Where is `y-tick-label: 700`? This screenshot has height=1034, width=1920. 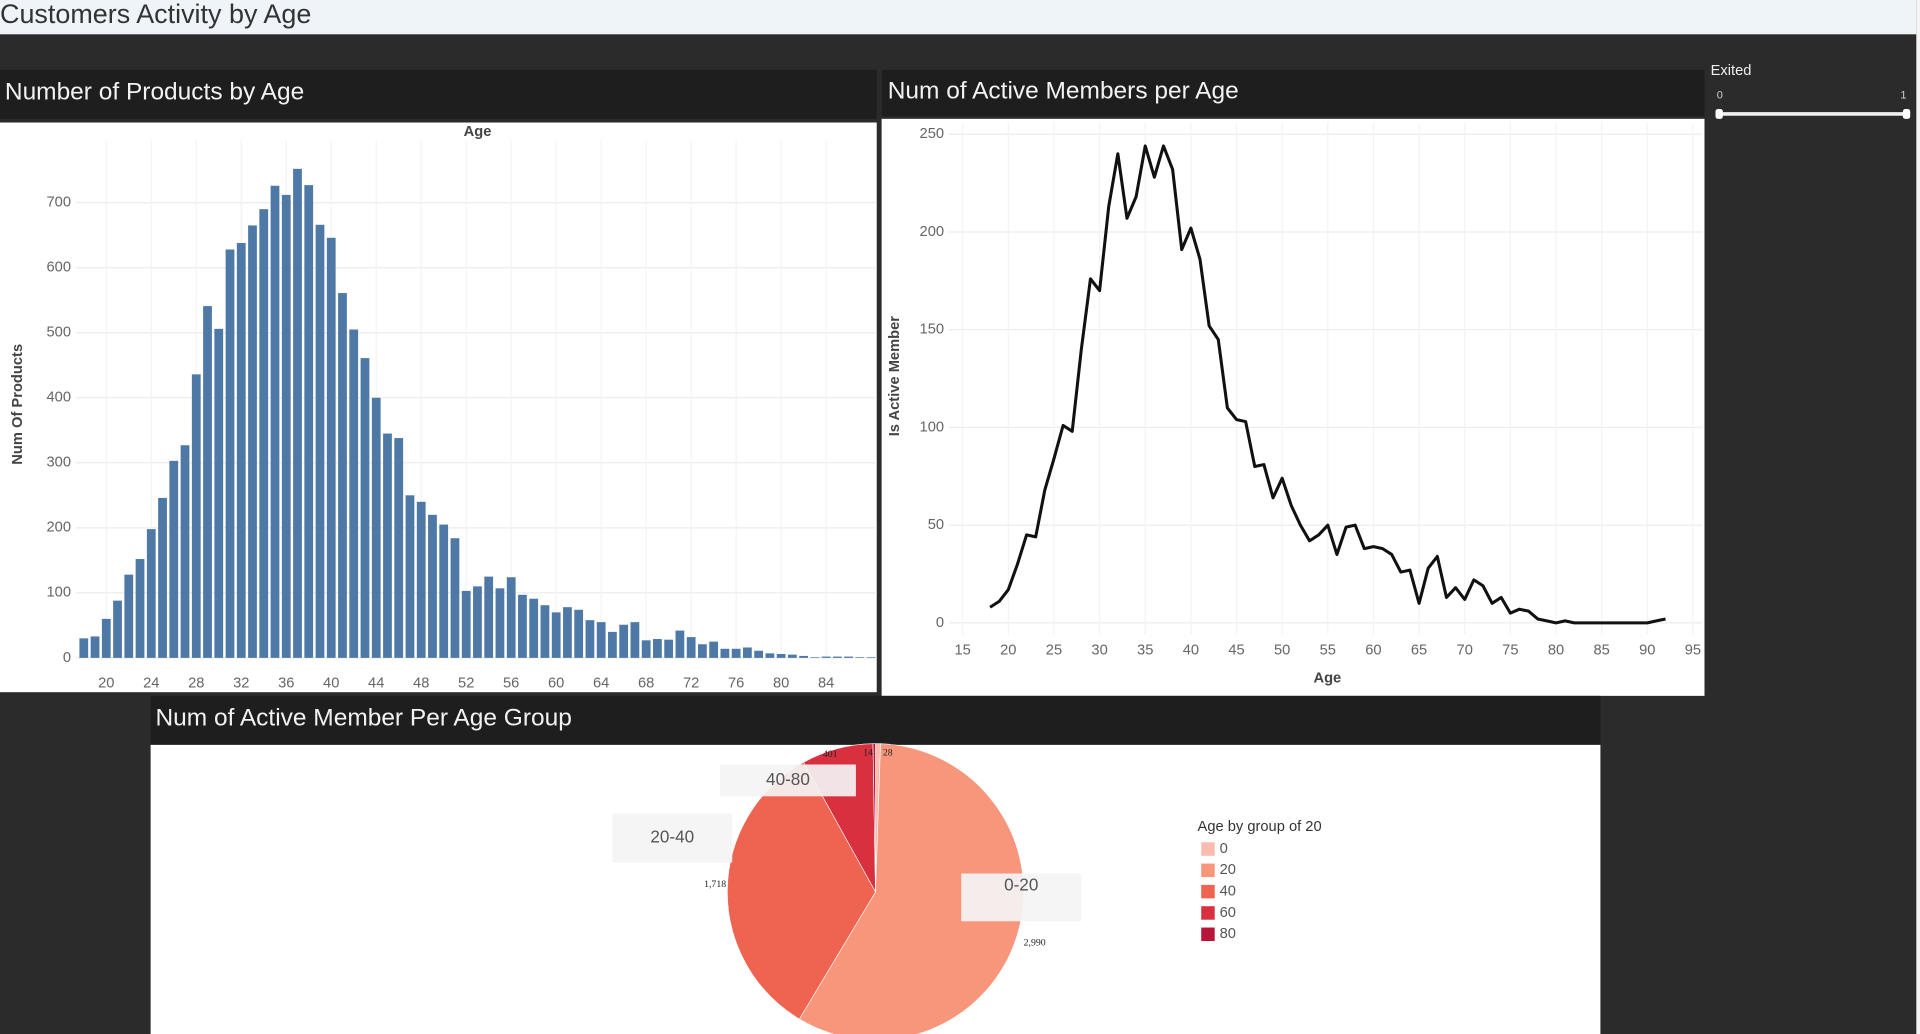
y-tick-label: 700 is located at coordinates (59, 203).